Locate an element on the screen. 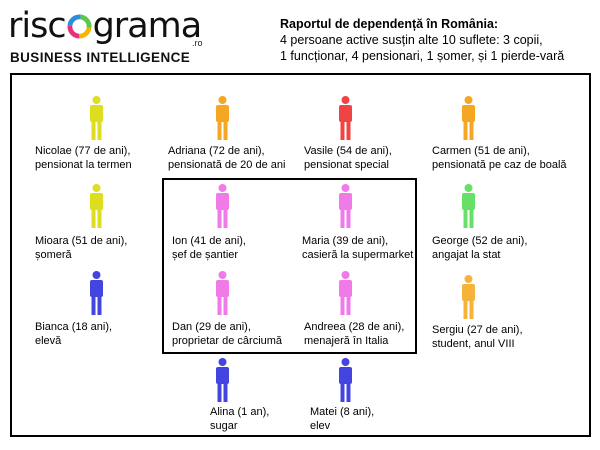 The width and height of the screenshot is (600, 450). person-role: proprietar de cârciumă is located at coordinates (227, 340).